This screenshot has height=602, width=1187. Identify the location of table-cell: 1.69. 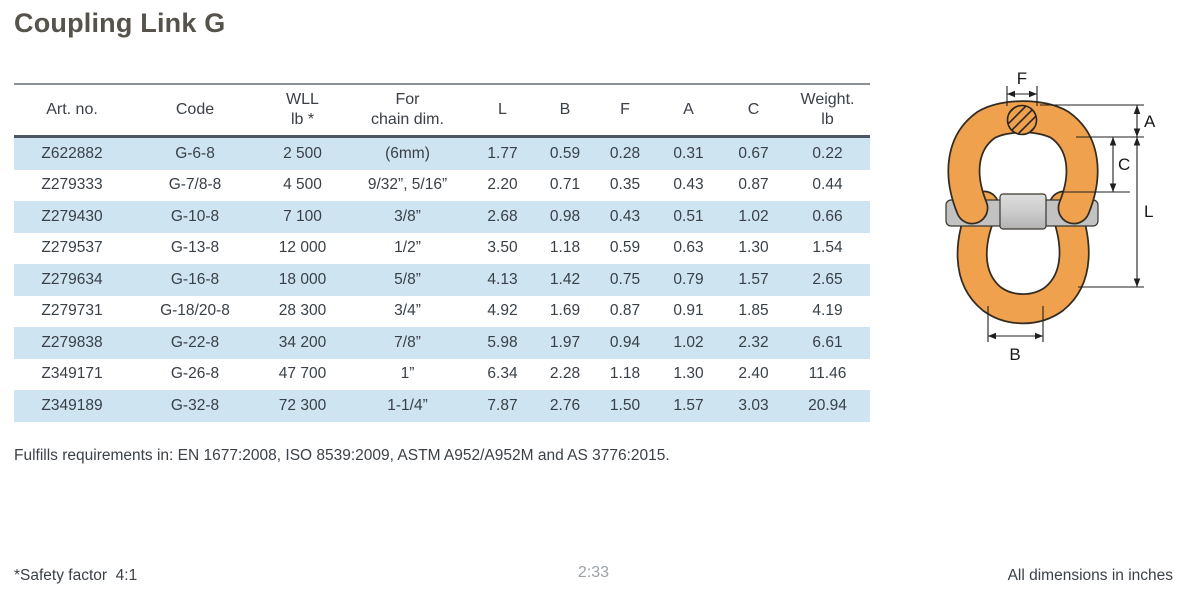
(565, 311).